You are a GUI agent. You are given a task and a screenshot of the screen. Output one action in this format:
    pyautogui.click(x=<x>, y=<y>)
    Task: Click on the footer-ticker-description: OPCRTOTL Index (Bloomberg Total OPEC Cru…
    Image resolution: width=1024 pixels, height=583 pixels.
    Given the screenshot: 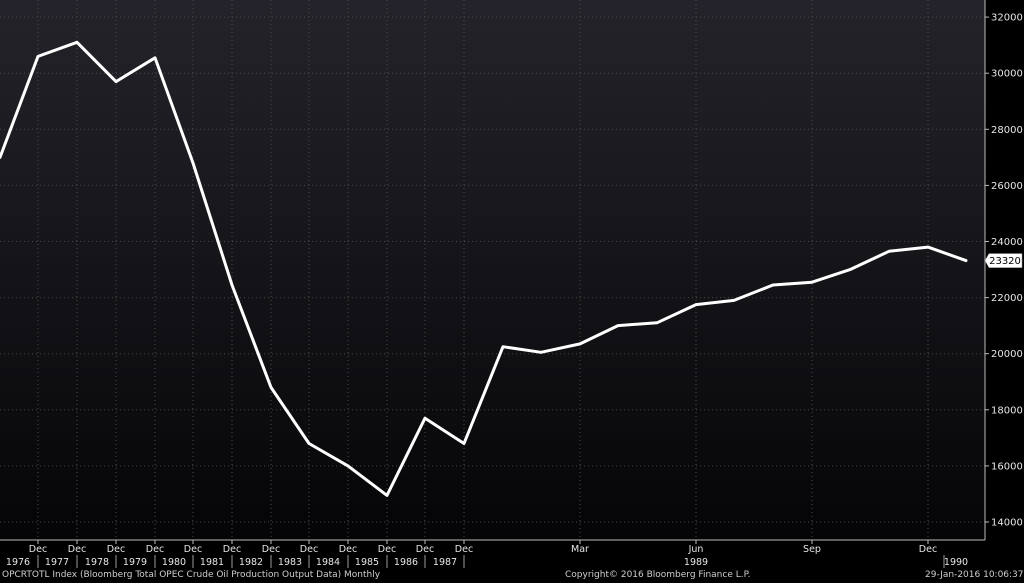 What is the action you would take?
    pyautogui.click(x=191, y=575)
    